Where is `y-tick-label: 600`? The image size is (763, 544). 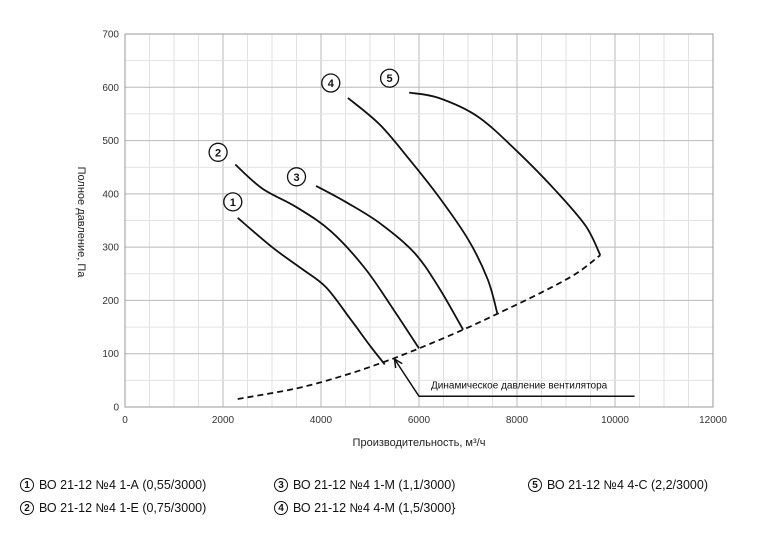 y-tick-label: 600 is located at coordinates (110, 88).